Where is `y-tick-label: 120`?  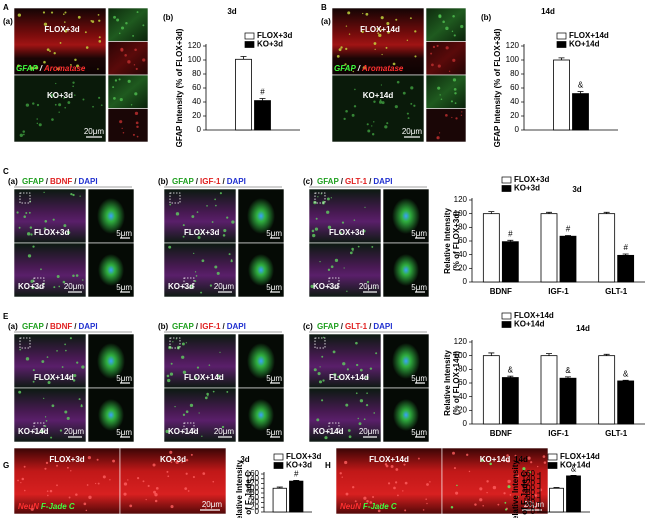 y-tick-label: 120 is located at coordinates (461, 341).